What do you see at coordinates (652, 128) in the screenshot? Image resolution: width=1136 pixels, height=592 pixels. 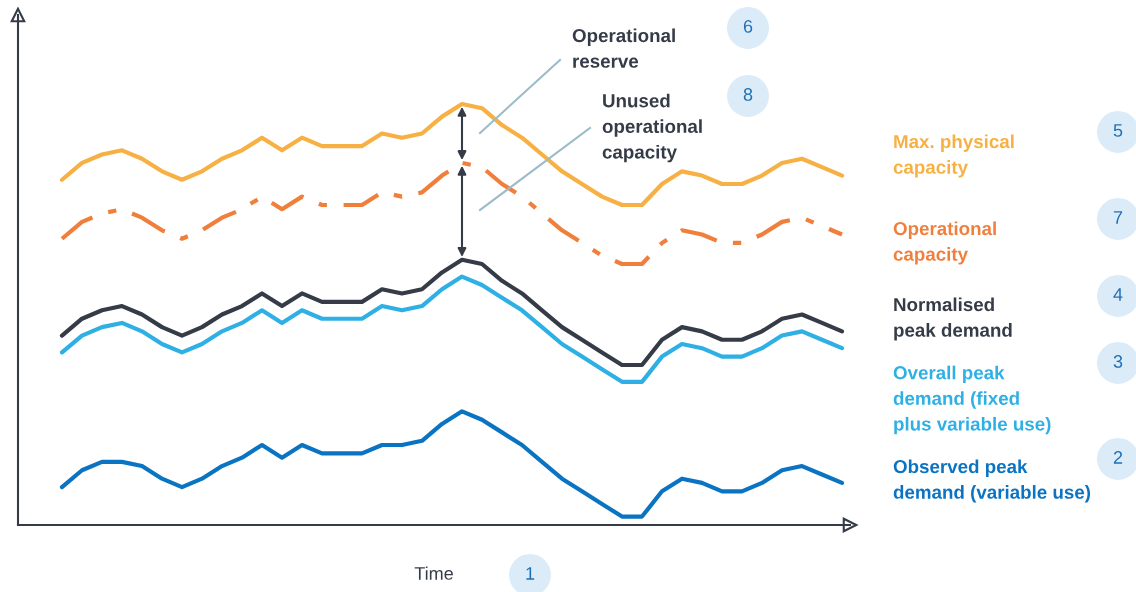 I see `annotation: Unused operational capacity` at bounding box center [652, 128].